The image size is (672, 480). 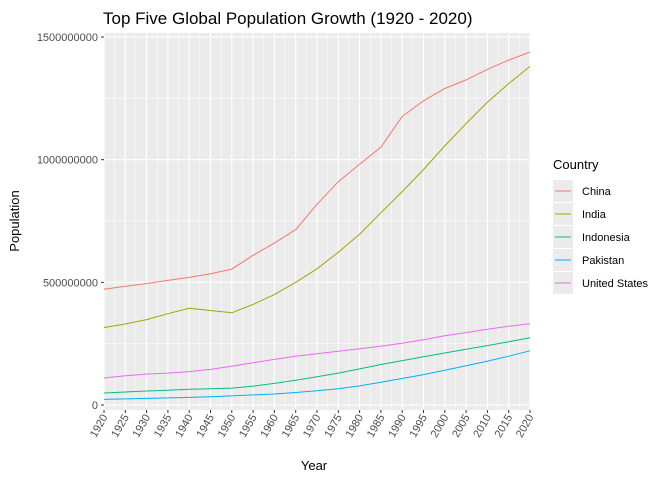 What do you see at coordinates (576, 164) in the screenshot?
I see `legend-title: Country` at bounding box center [576, 164].